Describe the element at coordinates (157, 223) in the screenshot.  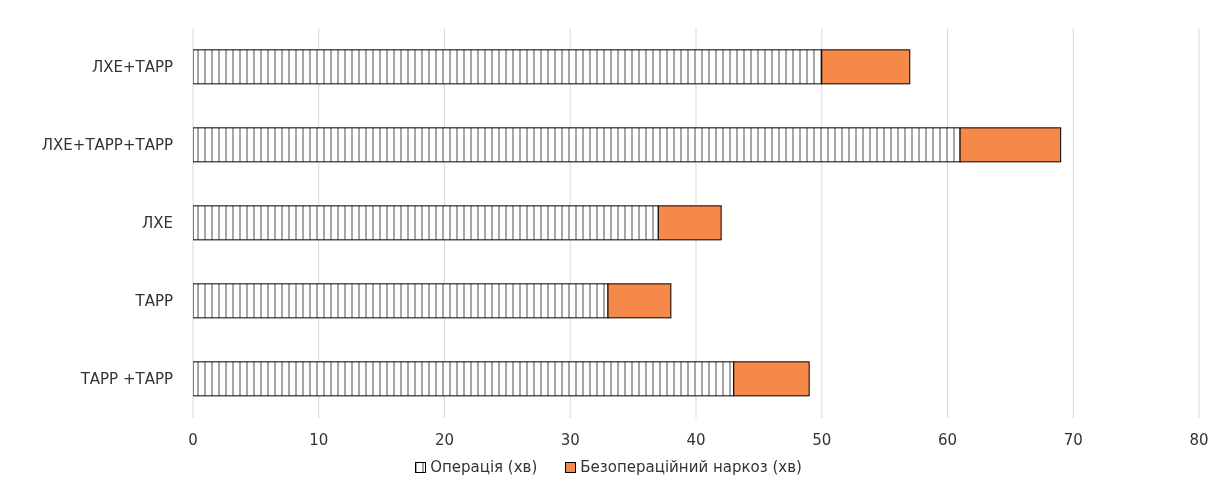
I see `y-tick-label: ЛХЕ` at that location.